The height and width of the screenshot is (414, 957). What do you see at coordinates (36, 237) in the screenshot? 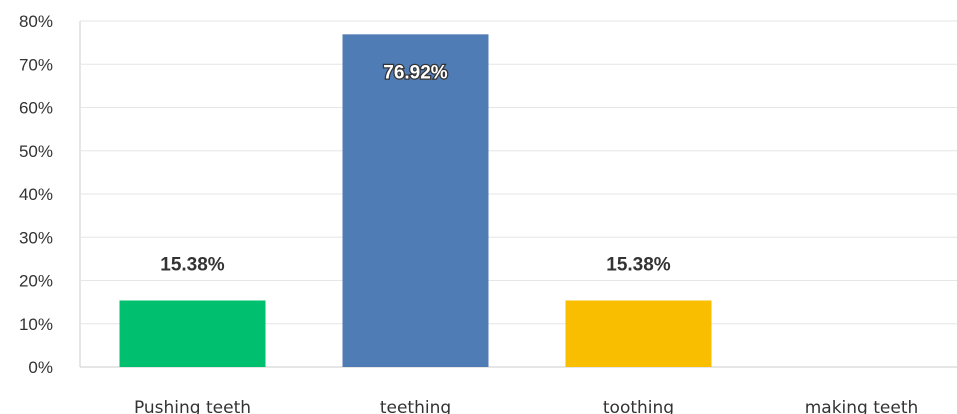
I see `y-tick-label: 30%` at bounding box center [36, 237].